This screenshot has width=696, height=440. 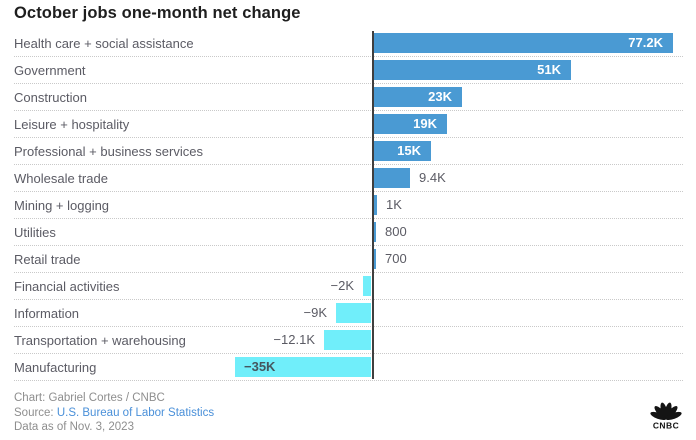 What do you see at coordinates (74, 427) in the screenshot?
I see `data-as-of: Data as of Nov. 3, 2023` at bounding box center [74, 427].